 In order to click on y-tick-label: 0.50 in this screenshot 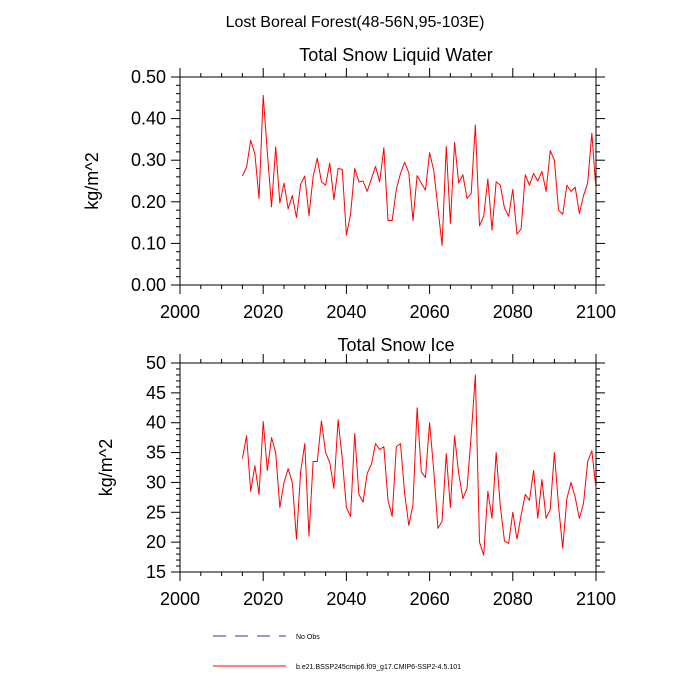, I will do `click(148, 77)`.